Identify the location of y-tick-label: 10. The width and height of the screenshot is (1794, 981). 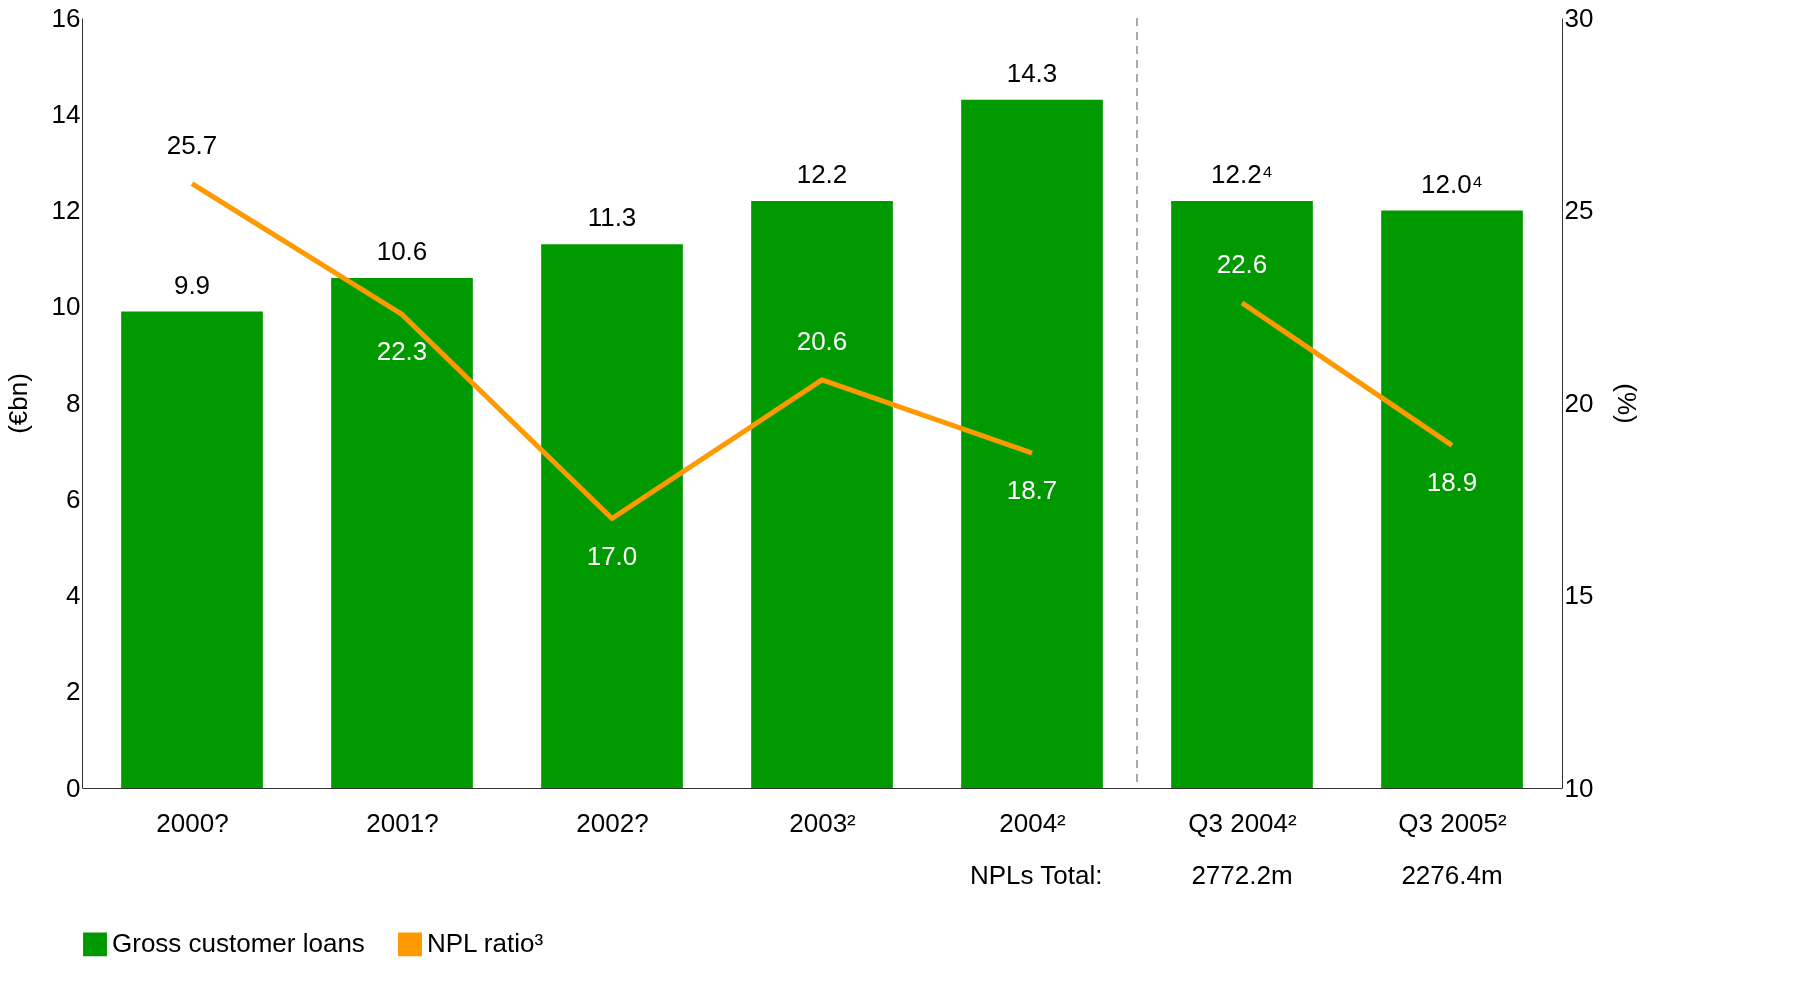
(66, 306).